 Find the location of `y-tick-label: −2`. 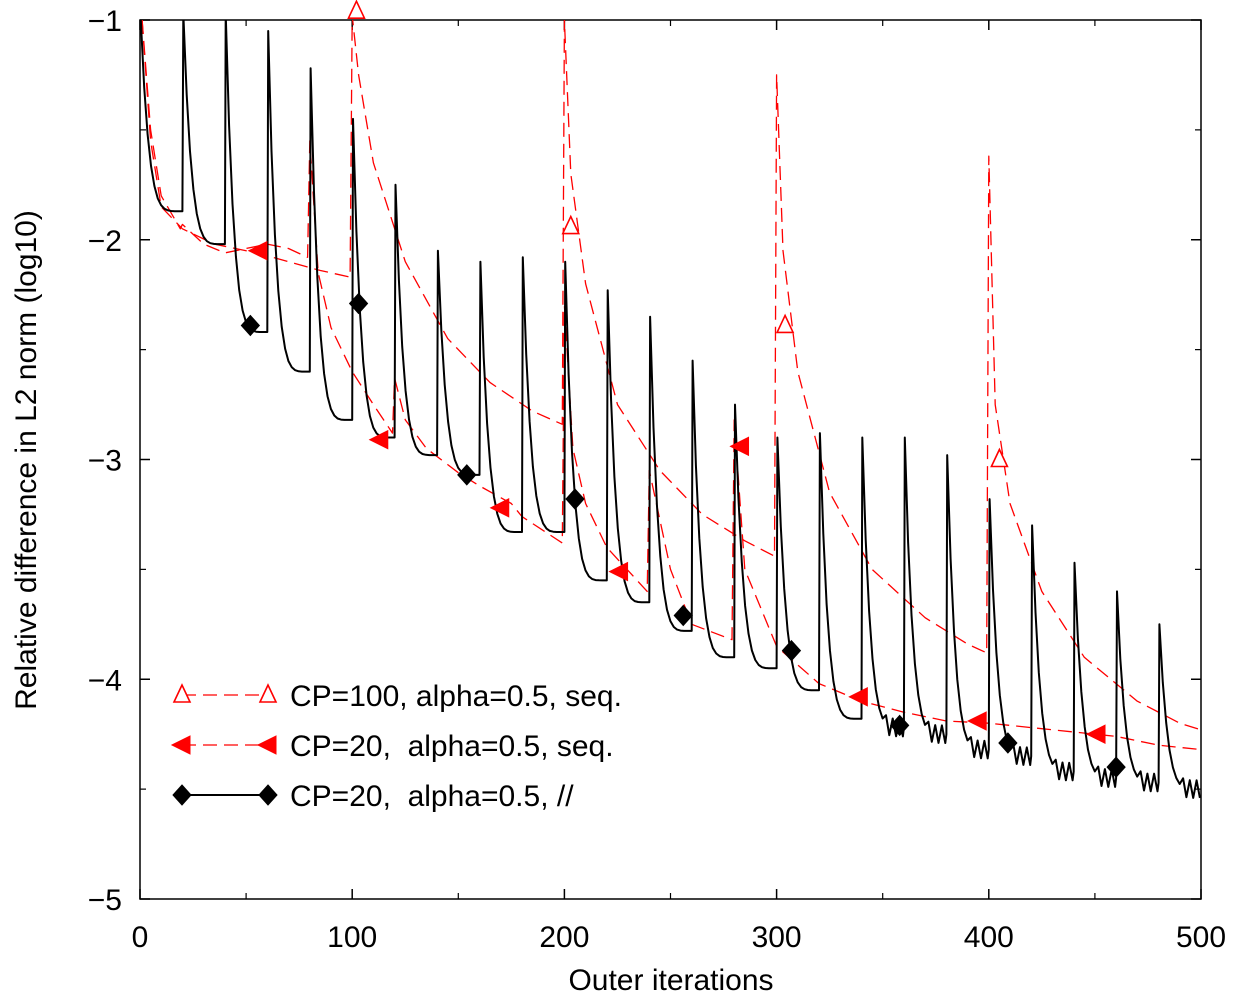

y-tick-label: −2 is located at coordinates (105, 241).